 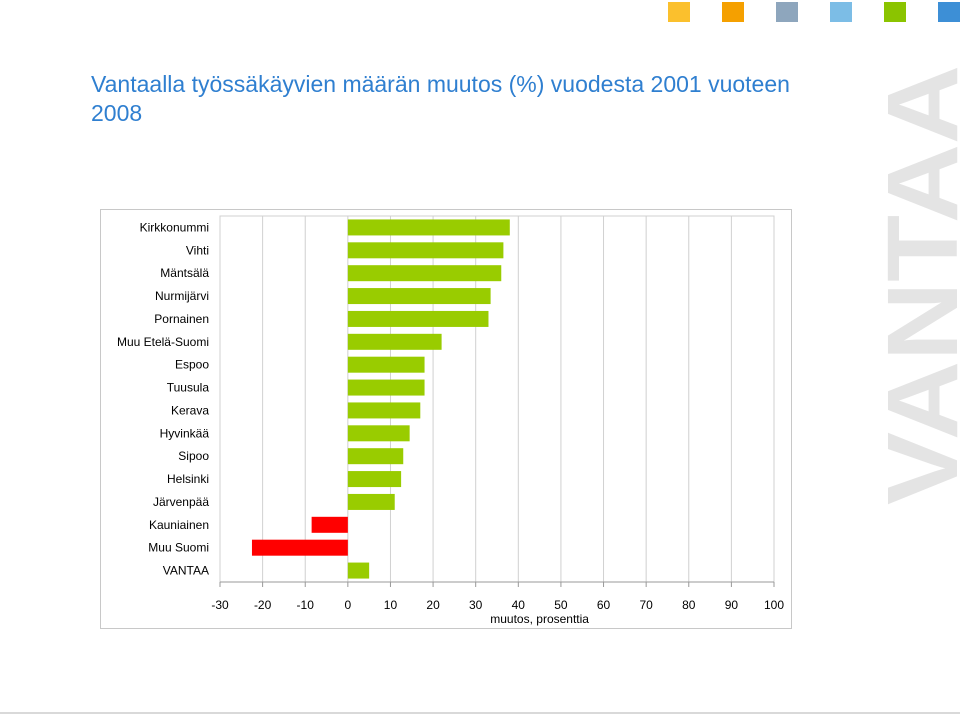 I want to click on category-label: Espoo, so click(x=192, y=365).